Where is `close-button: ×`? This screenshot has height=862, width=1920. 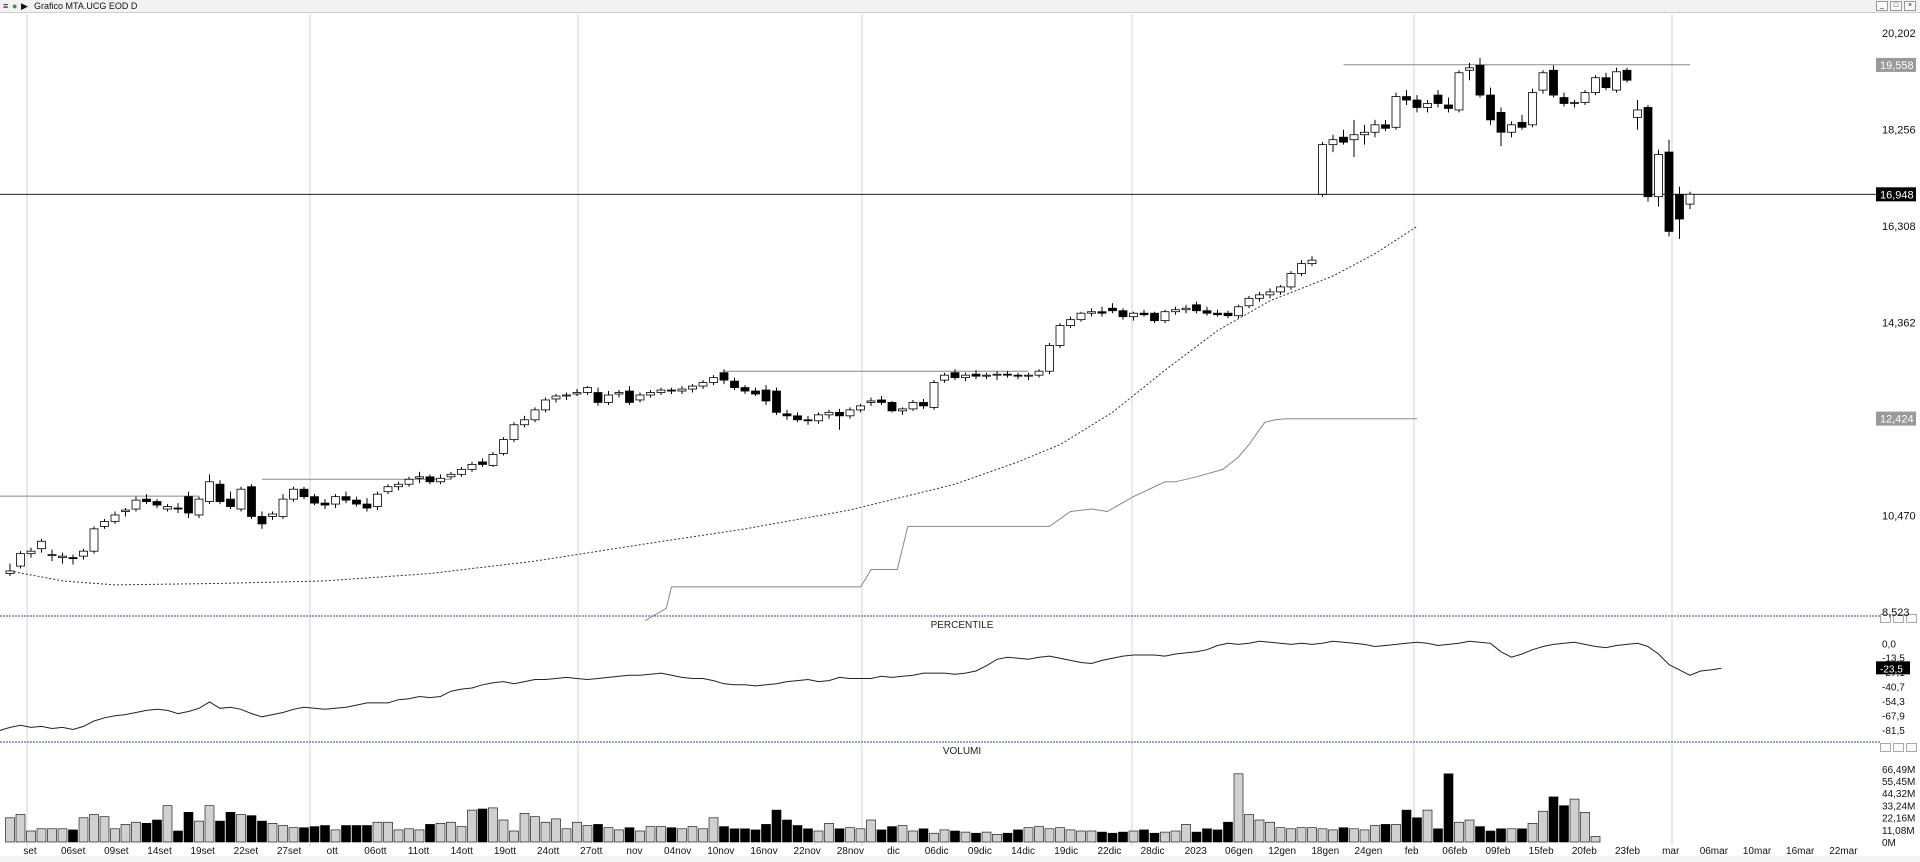 close-button: × is located at coordinates (1910, 6).